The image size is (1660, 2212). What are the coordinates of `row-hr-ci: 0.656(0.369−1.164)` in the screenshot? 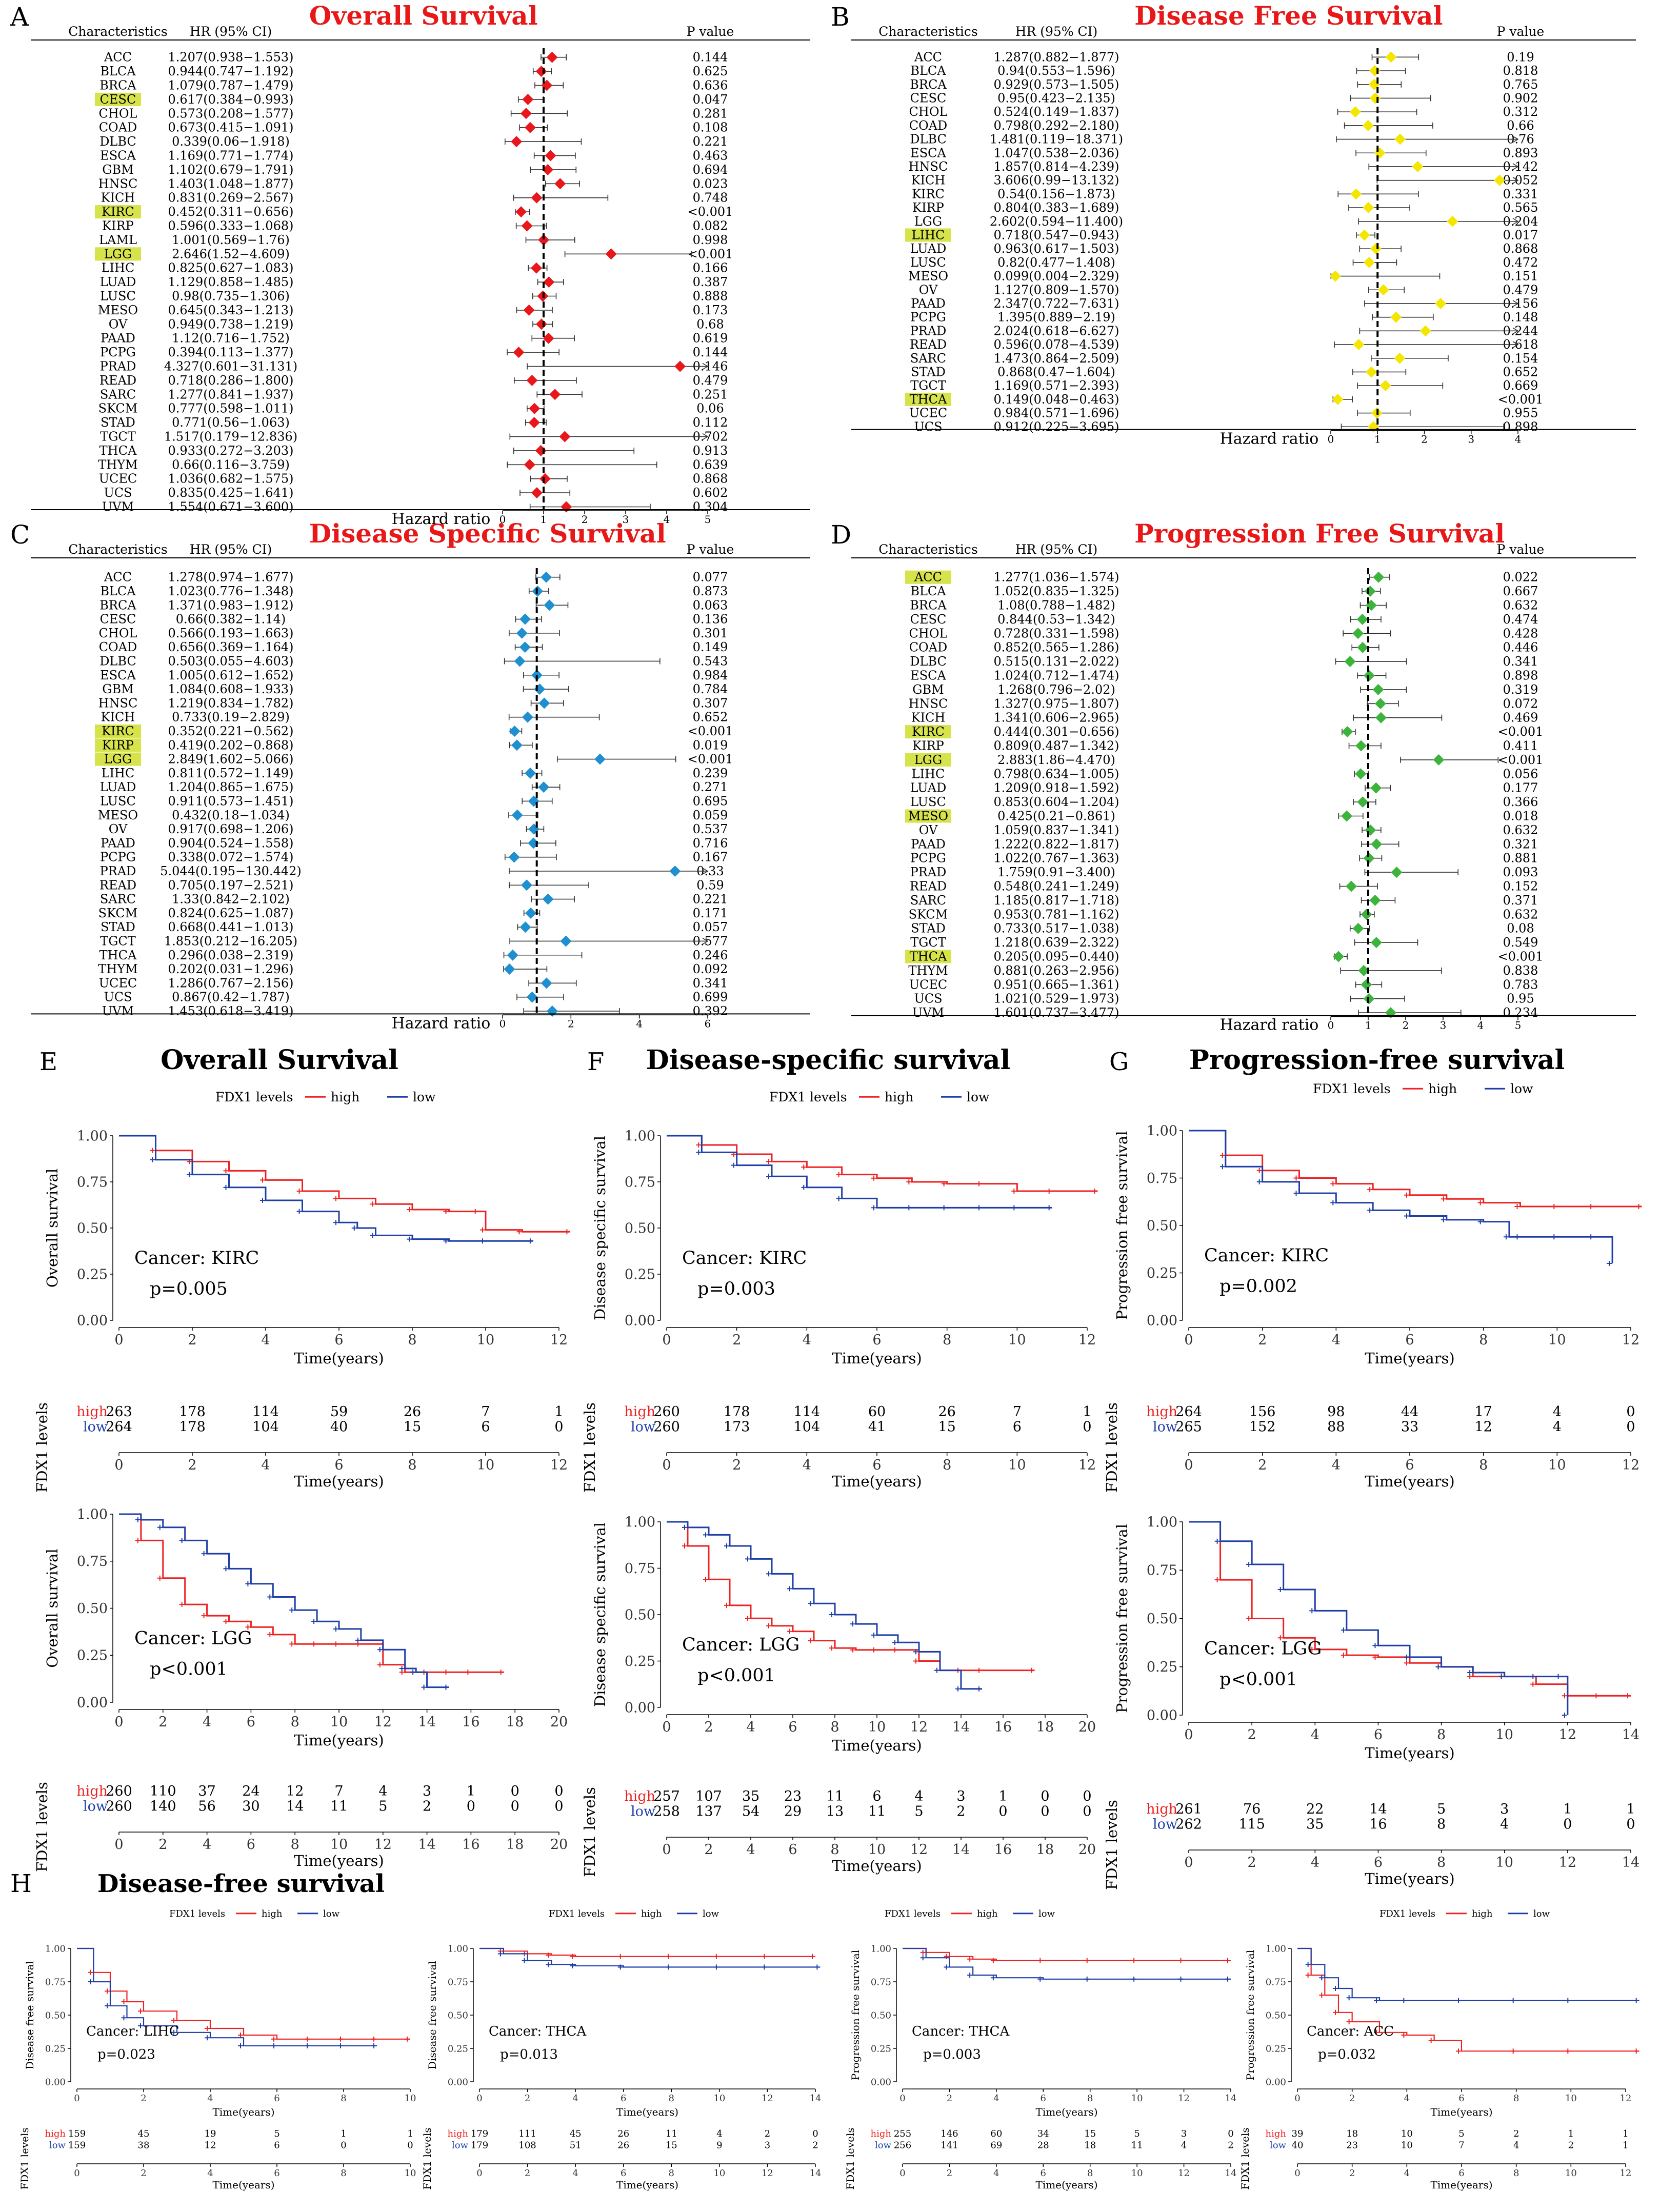 It's located at (231, 647).